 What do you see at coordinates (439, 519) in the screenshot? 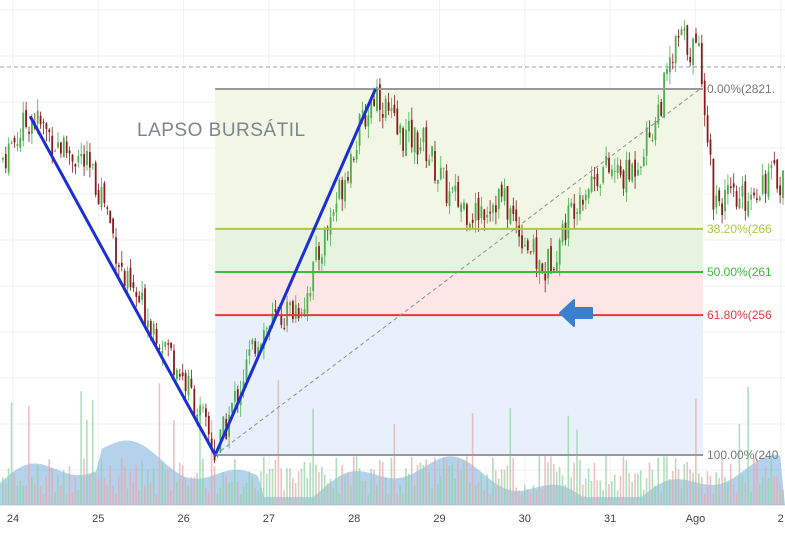
I see `x-tick-label: 29` at bounding box center [439, 519].